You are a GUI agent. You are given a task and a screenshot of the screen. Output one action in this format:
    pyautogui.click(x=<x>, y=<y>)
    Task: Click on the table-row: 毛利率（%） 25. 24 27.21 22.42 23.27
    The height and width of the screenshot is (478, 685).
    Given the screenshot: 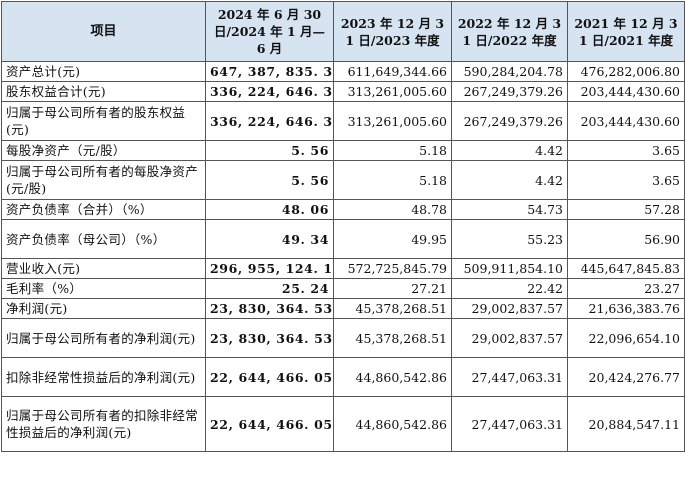 What is the action you would take?
    pyautogui.click(x=343, y=288)
    